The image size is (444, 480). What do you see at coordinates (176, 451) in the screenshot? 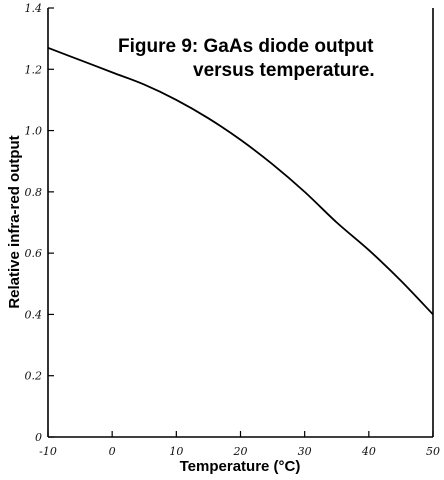
I see `x-tick-label: 10` at bounding box center [176, 451].